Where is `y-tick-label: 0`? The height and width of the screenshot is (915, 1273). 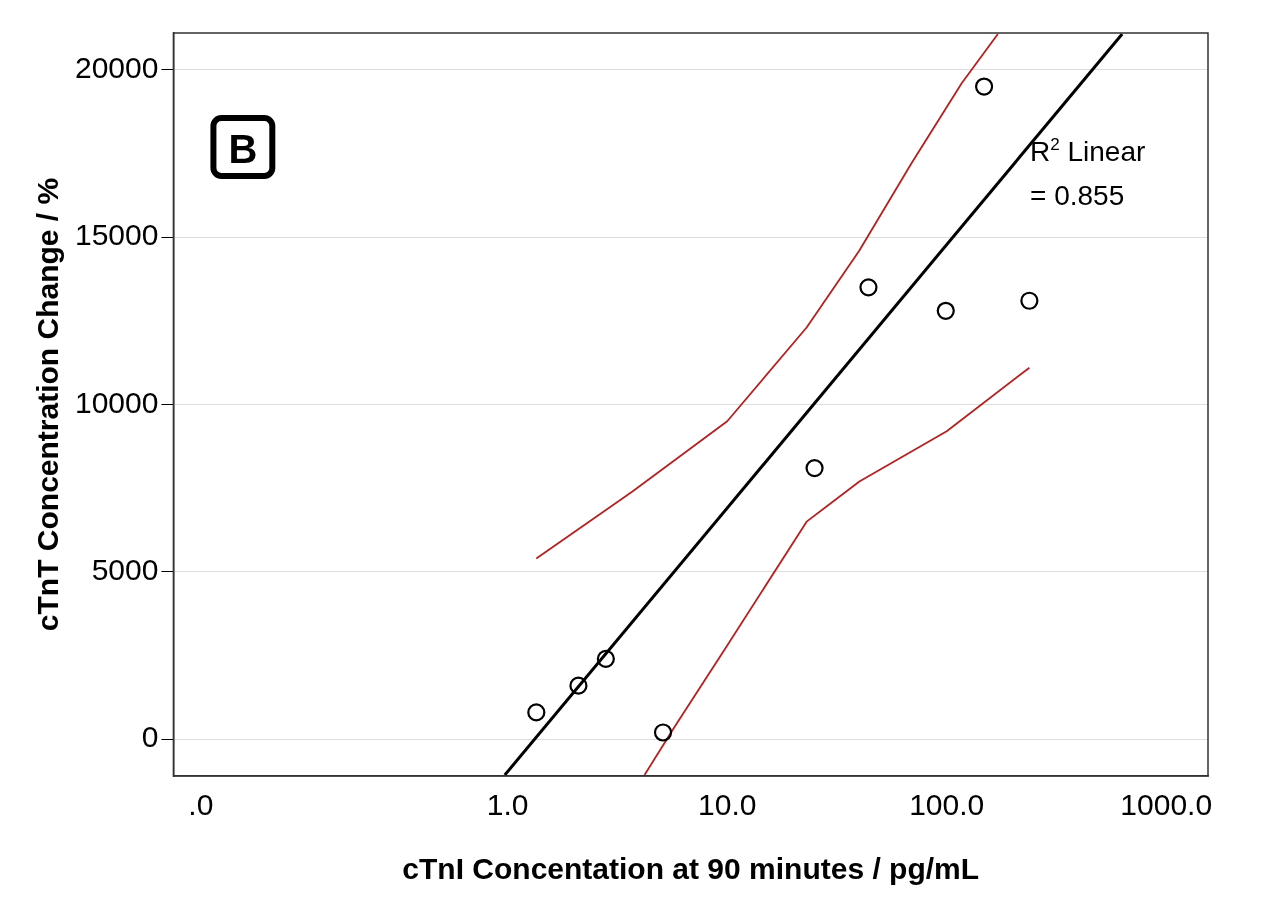 y-tick-label: 0 is located at coordinates (150, 737).